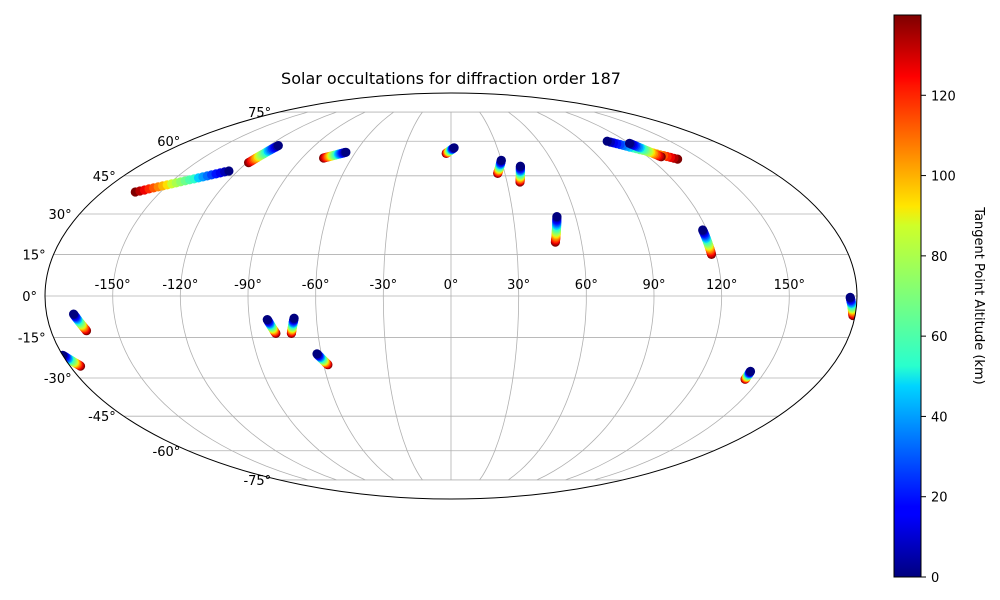 The height and width of the screenshot is (600, 1000). I want to click on latitude-tick-label: 45°, so click(104, 177).